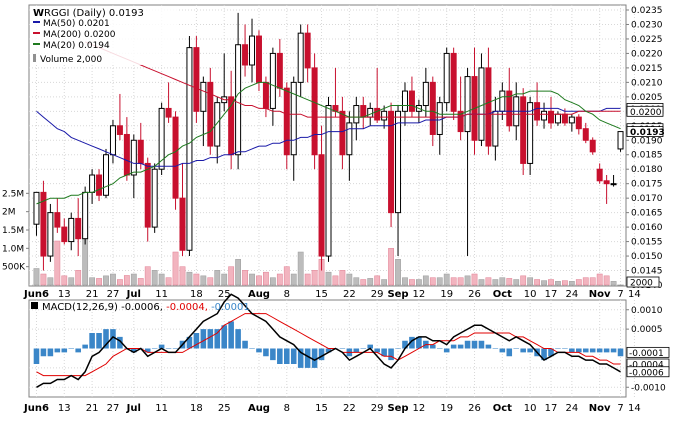 The image size is (673, 421). What do you see at coordinates (600, 408) in the screenshot?
I see `date-label: Nov` at bounding box center [600, 408].